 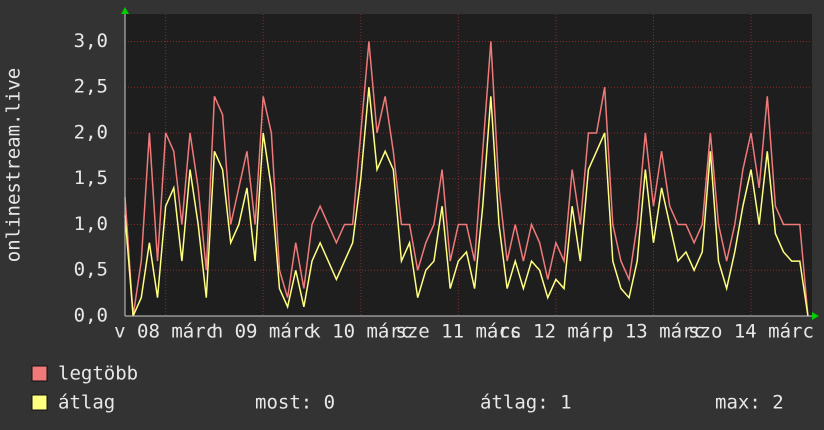 What do you see at coordinates (91, 41) in the screenshot?
I see `y-tick-label: 3,0` at bounding box center [91, 41].